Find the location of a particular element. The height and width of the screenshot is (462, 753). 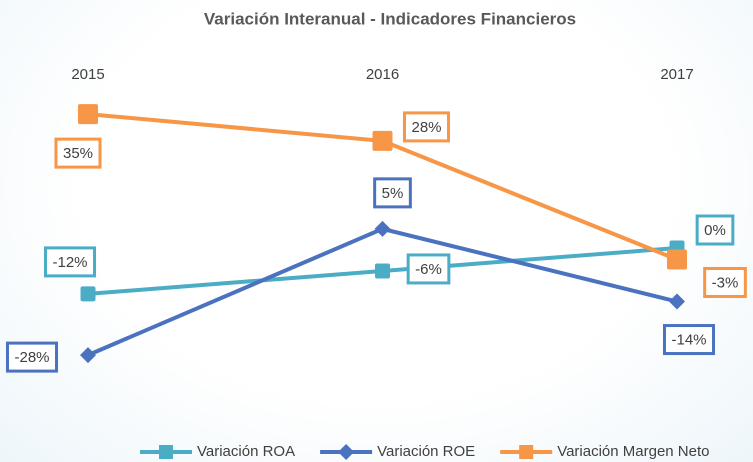

data-label: 35% is located at coordinates (78, 153).